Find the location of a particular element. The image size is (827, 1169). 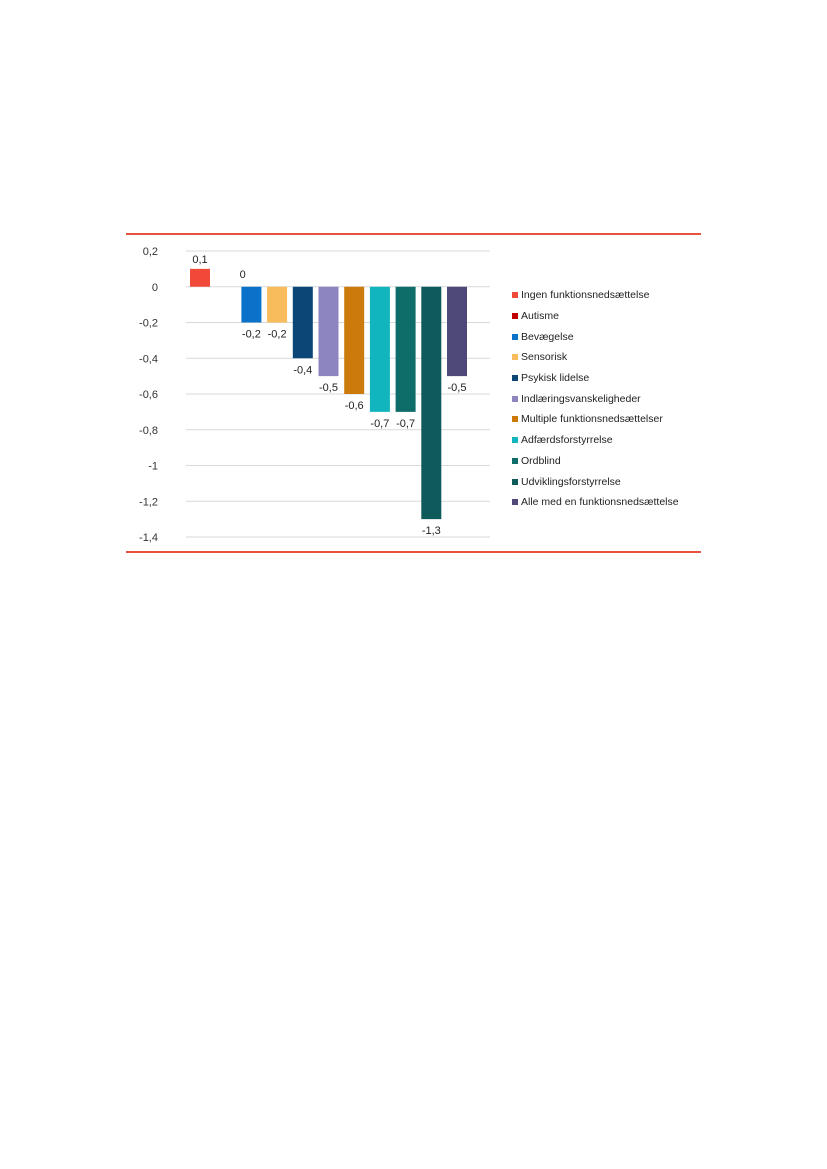

legend-item: Adfærdsforstyrrelse is located at coordinates (607, 440).